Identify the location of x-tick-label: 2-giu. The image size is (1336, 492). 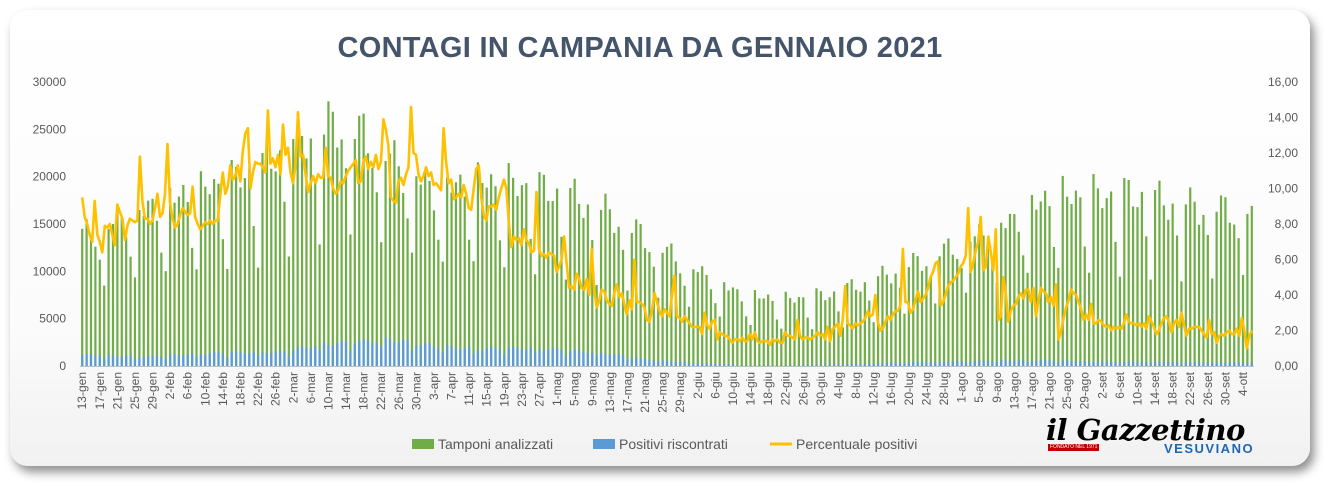
(698, 385).